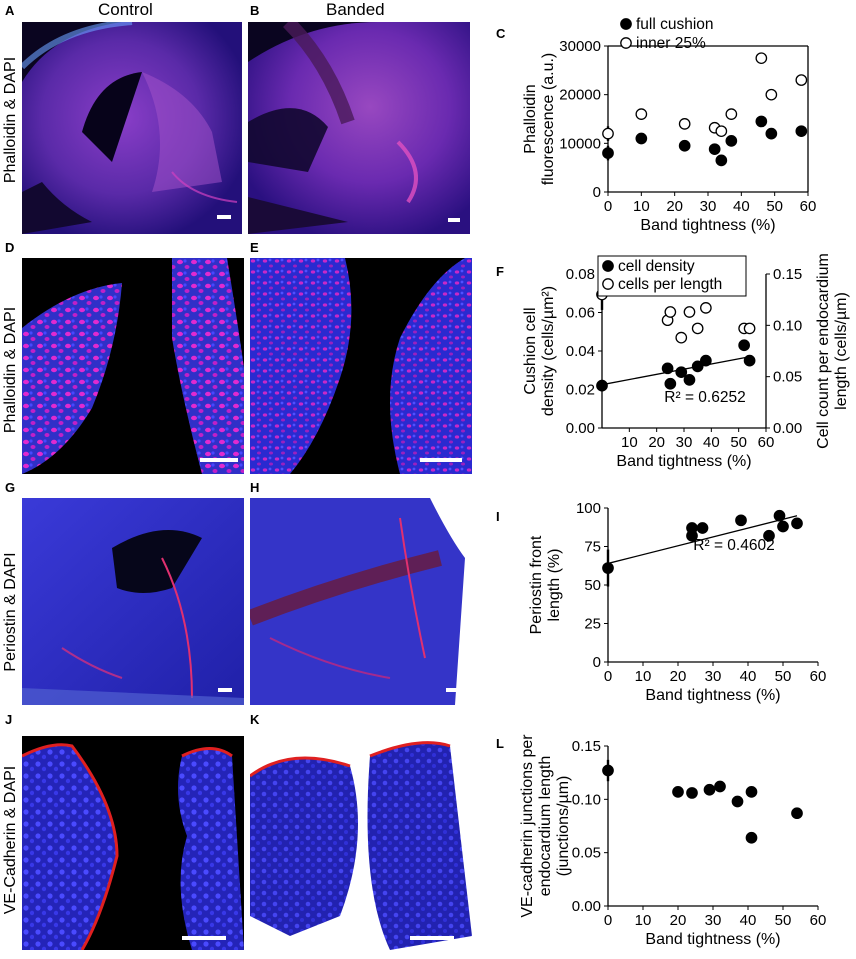  I want to click on chart-i-trendline, so click(702, 540).